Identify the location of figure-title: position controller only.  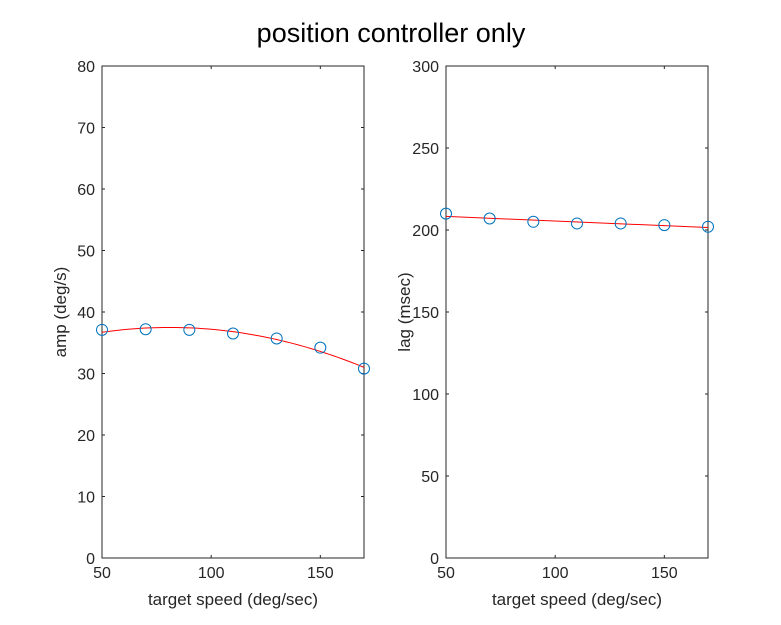
(391, 33).